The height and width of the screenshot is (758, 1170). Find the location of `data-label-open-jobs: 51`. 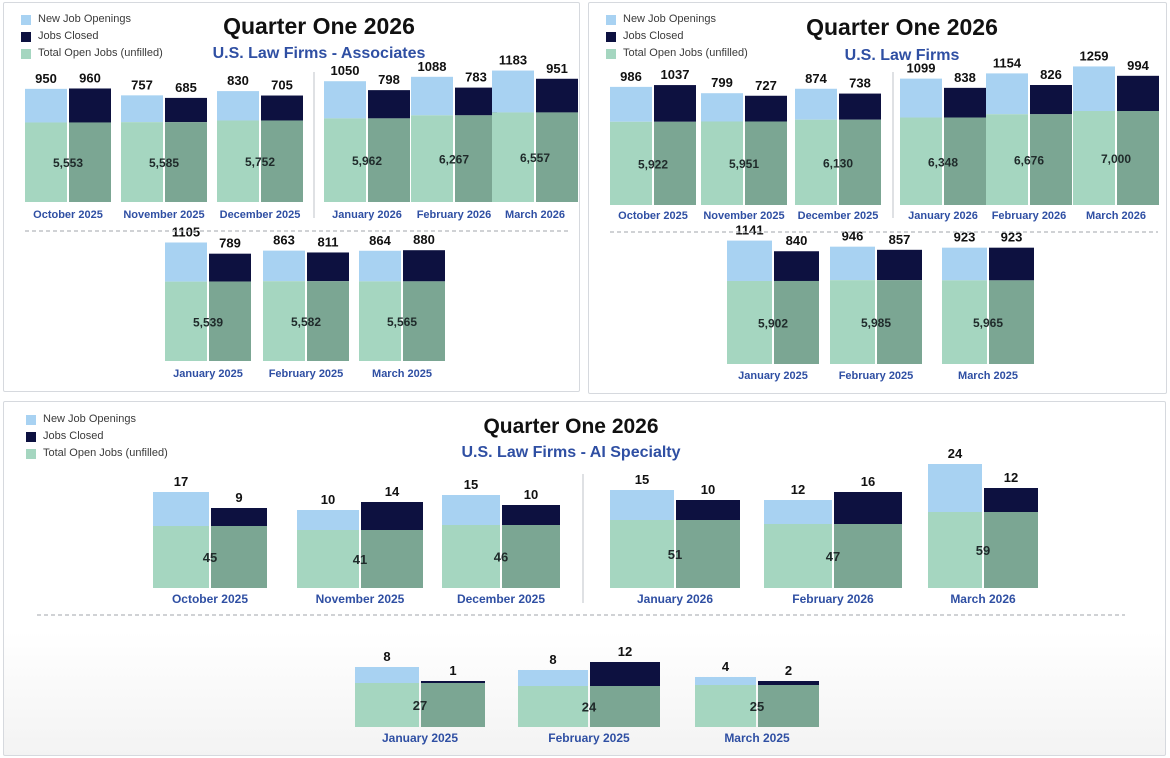

data-label-open-jobs: 51 is located at coordinates (675, 554).